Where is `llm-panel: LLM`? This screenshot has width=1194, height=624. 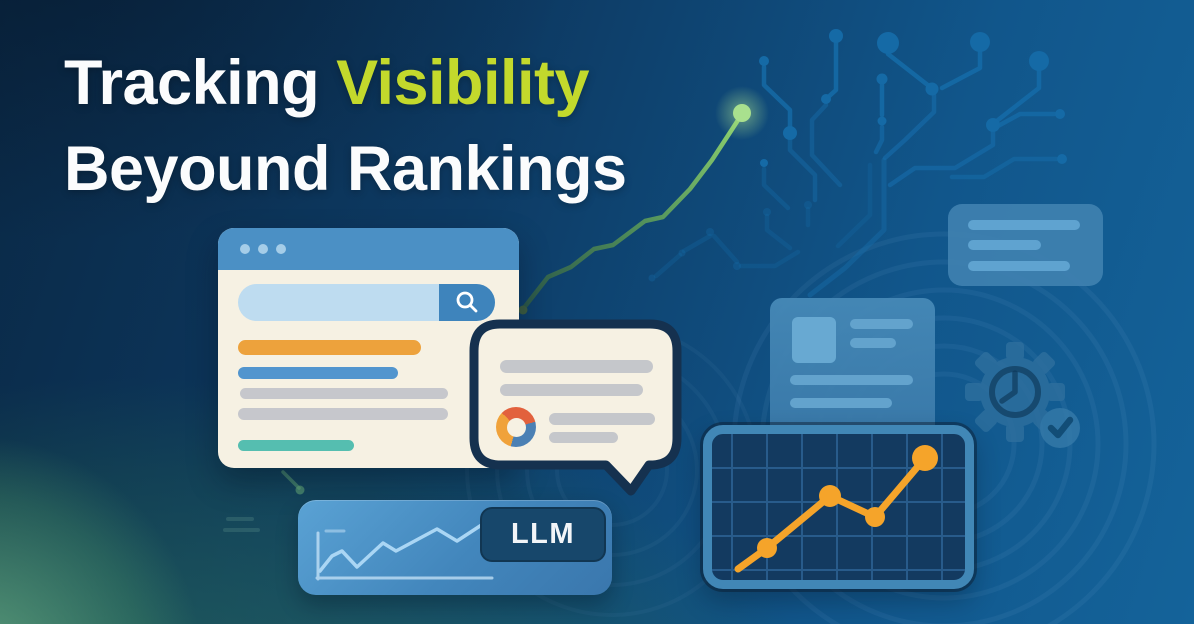
llm-panel: LLM is located at coordinates (455, 547).